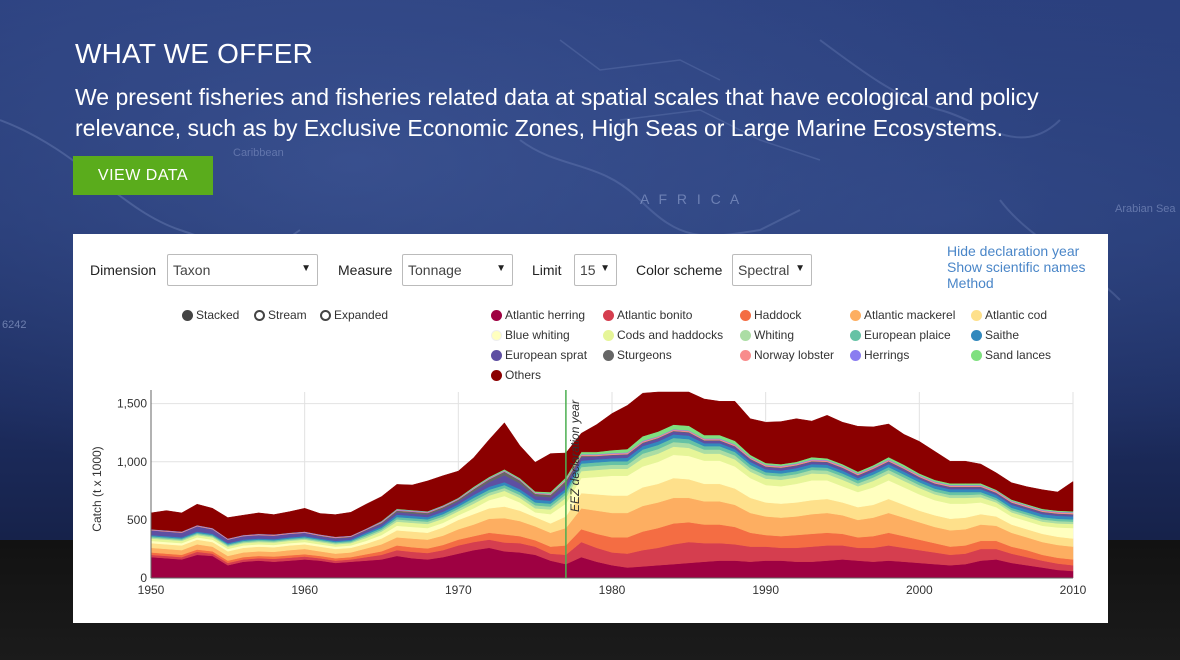  I want to click on x-tick-label: 1980, so click(612, 590).